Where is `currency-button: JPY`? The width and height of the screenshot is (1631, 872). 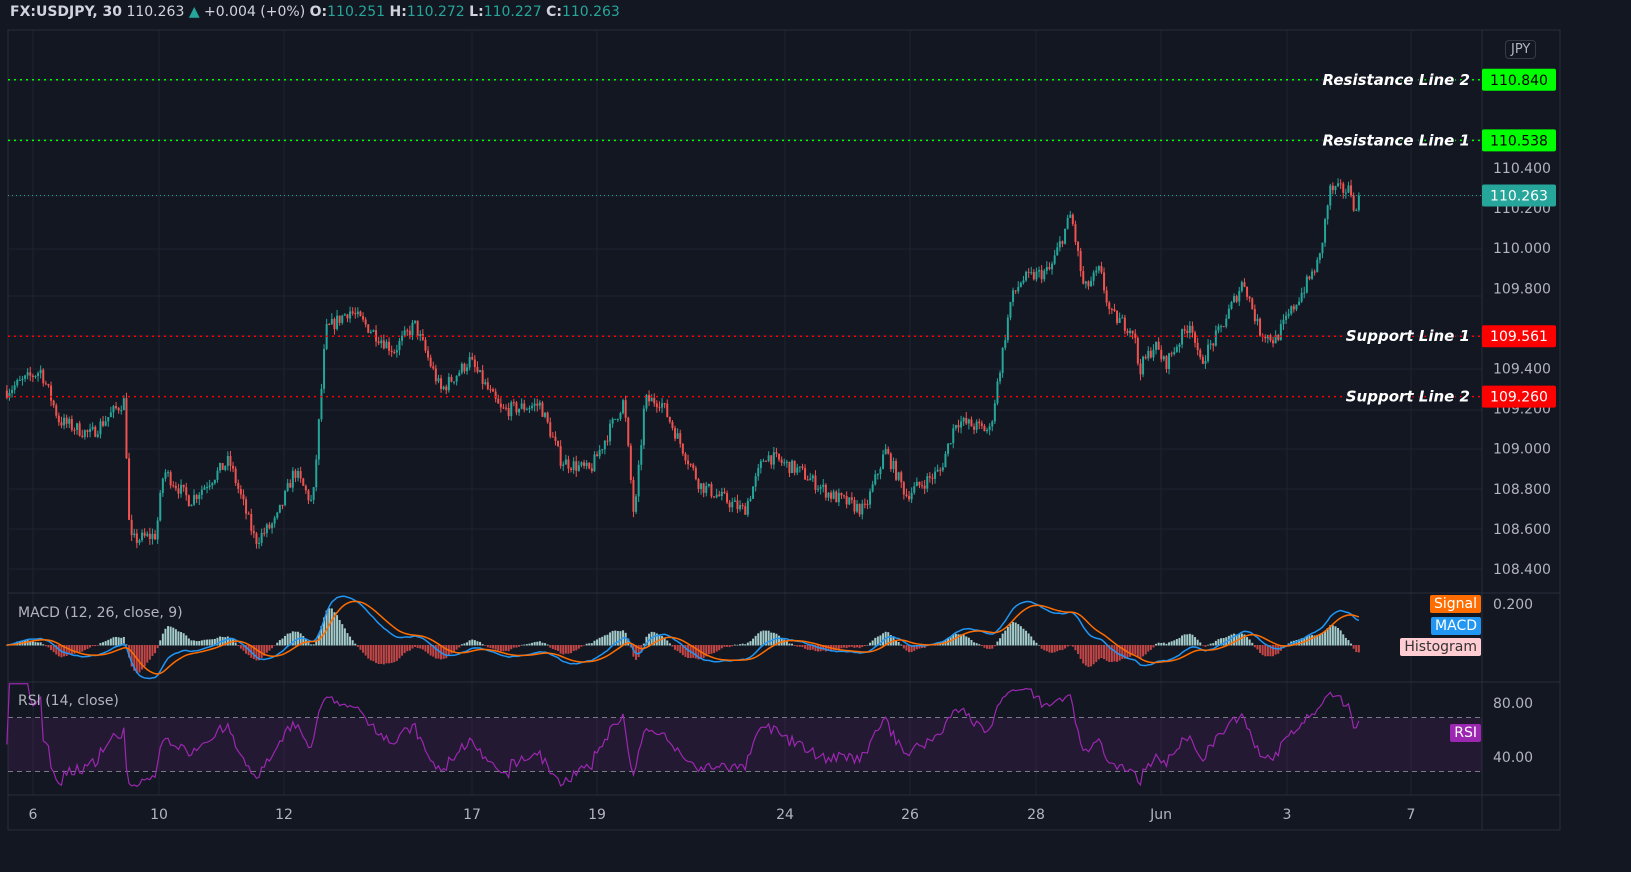
currency-button: JPY is located at coordinates (1521, 49).